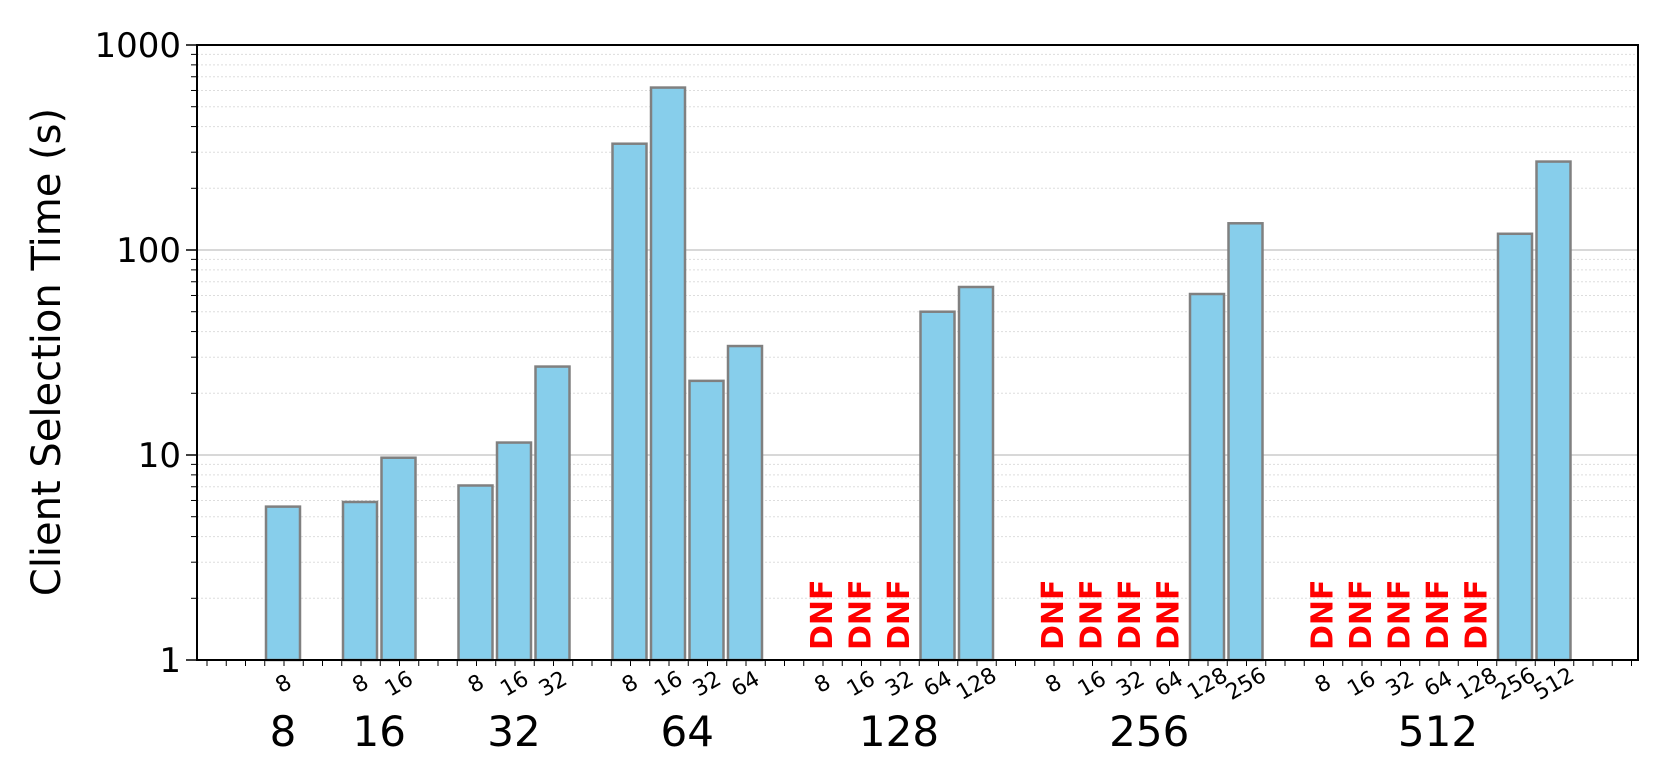 This screenshot has height=782, width=1661. What do you see at coordinates (148, 251) in the screenshot?
I see `y-tick-label: 100` at bounding box center [148, 251].